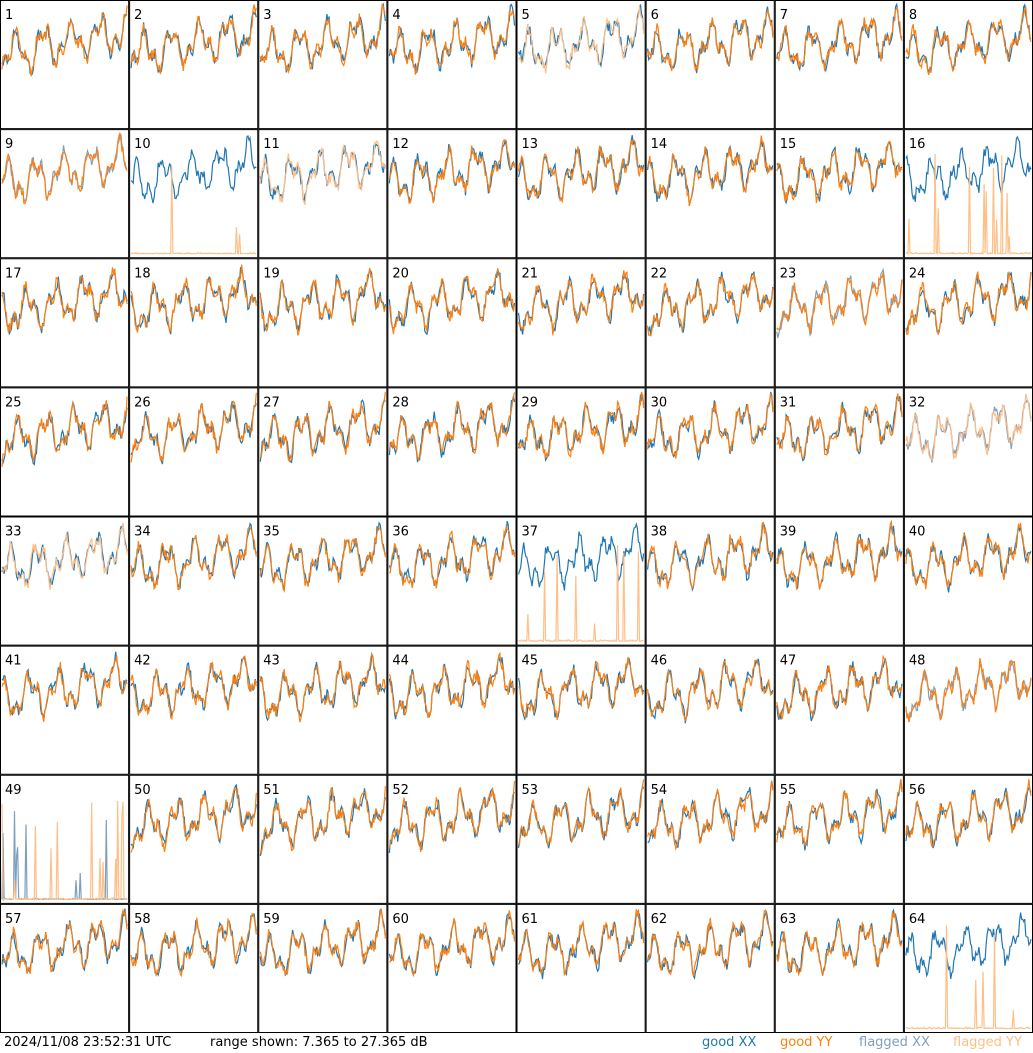 This screenshot has width=1033, height=1053. Describe the element at coordinates (452, 839) in the screenshot. I see `panel-52: 52` at that location.